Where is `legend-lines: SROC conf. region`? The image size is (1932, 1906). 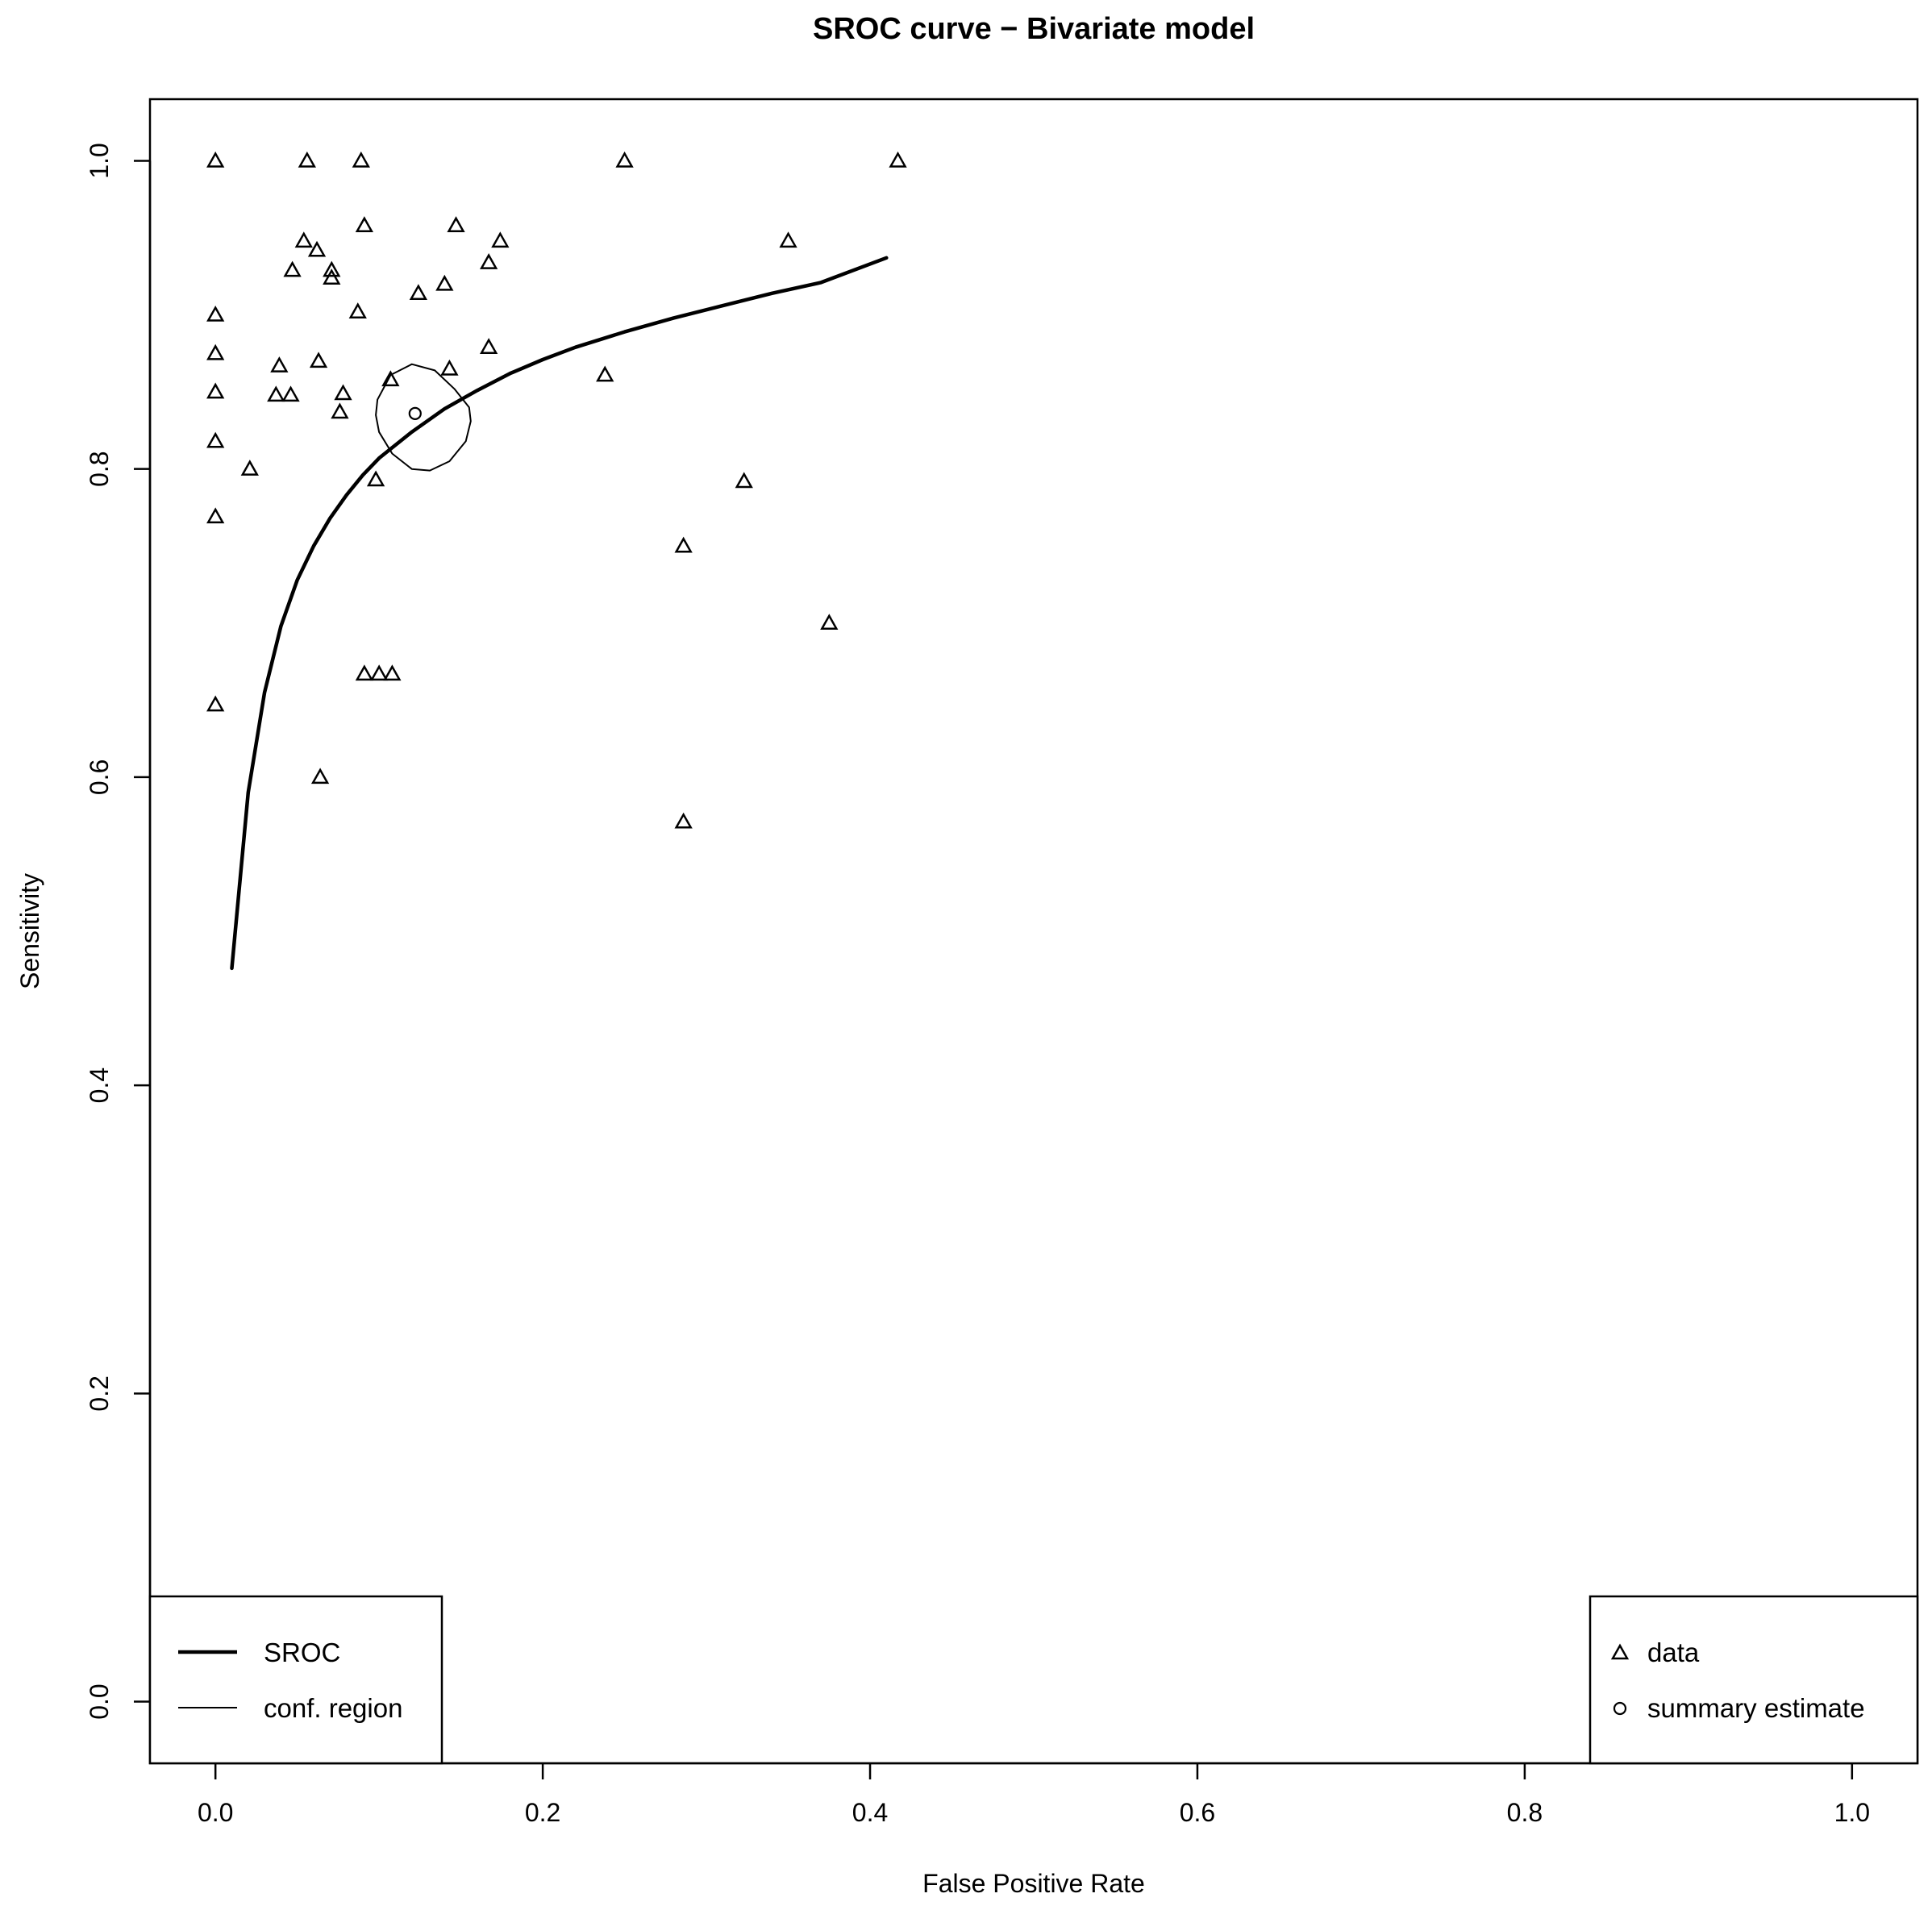 legend-lines: SROC conf. region is located at coordinates (295, 1680).